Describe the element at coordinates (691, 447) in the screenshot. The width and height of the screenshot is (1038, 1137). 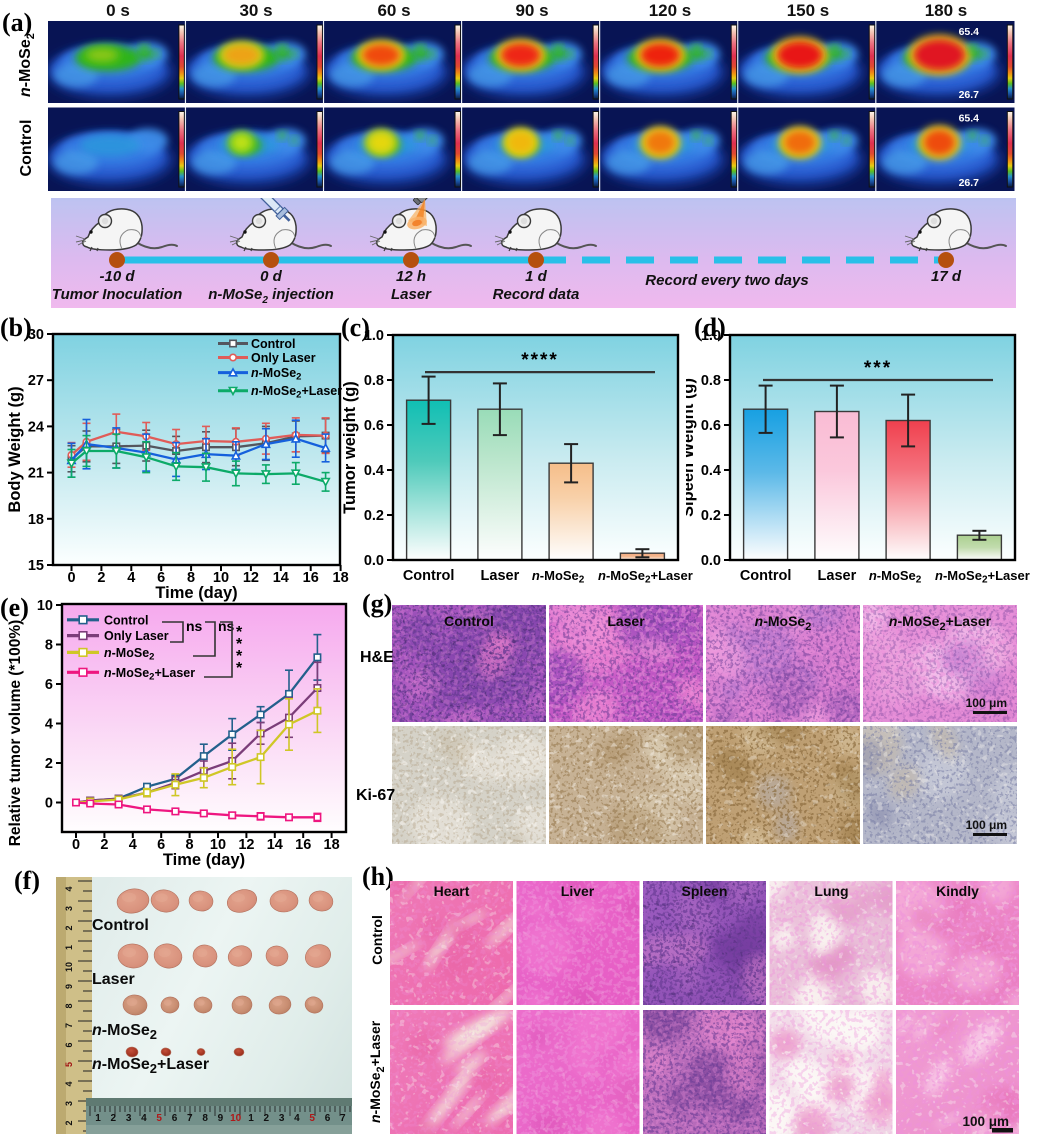
I see `svg-text: Slpeen Weight (g)` at that location.